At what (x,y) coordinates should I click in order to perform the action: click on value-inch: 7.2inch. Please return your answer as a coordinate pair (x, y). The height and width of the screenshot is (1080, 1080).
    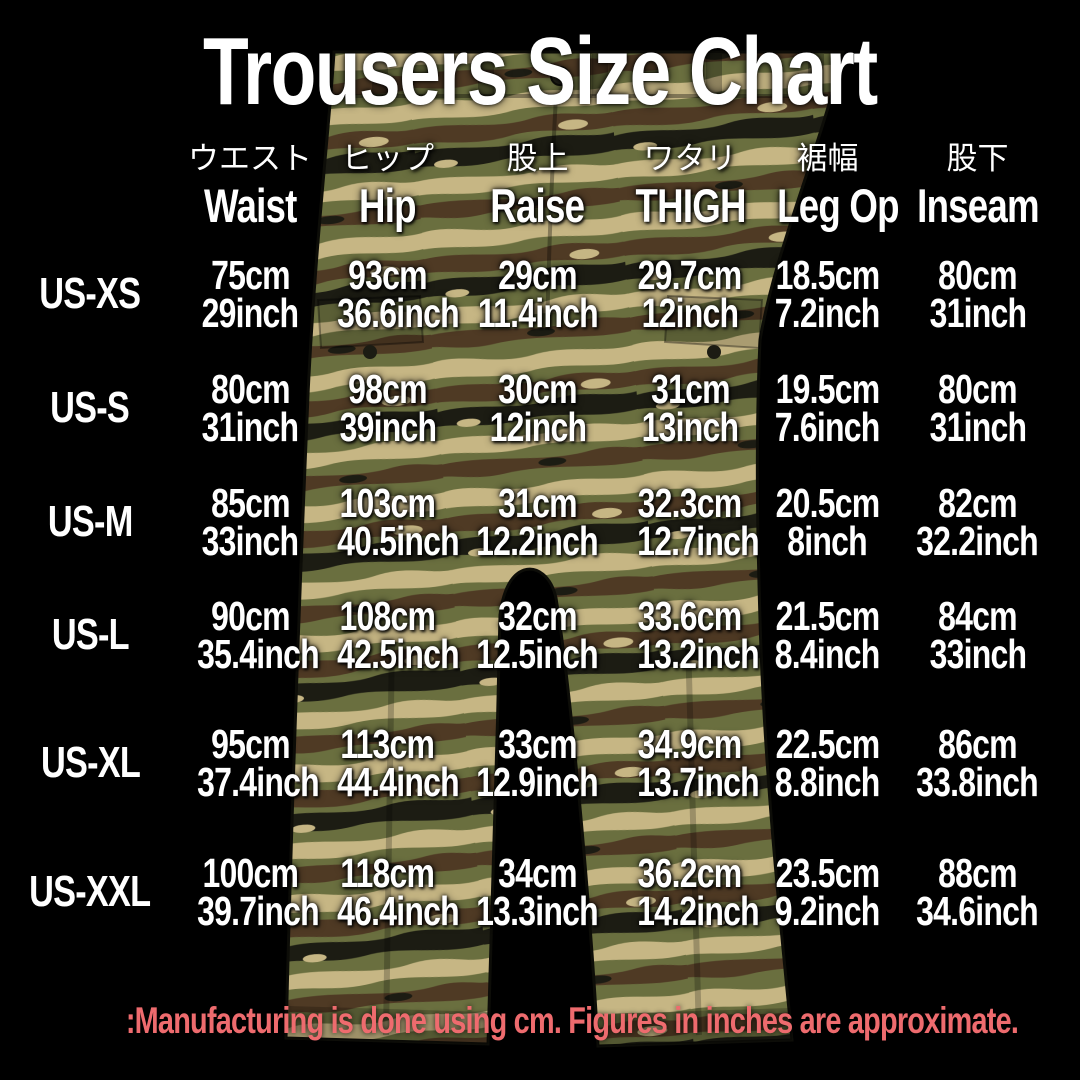
    Looking at the image, I should click on (828, 313).